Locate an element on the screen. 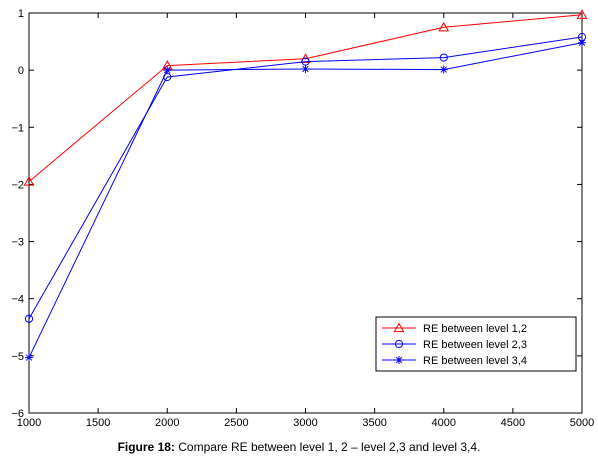 The width and height of the screenshot is (598, 467). x-tick-label: 3500 is located at coordinates (374, 423).